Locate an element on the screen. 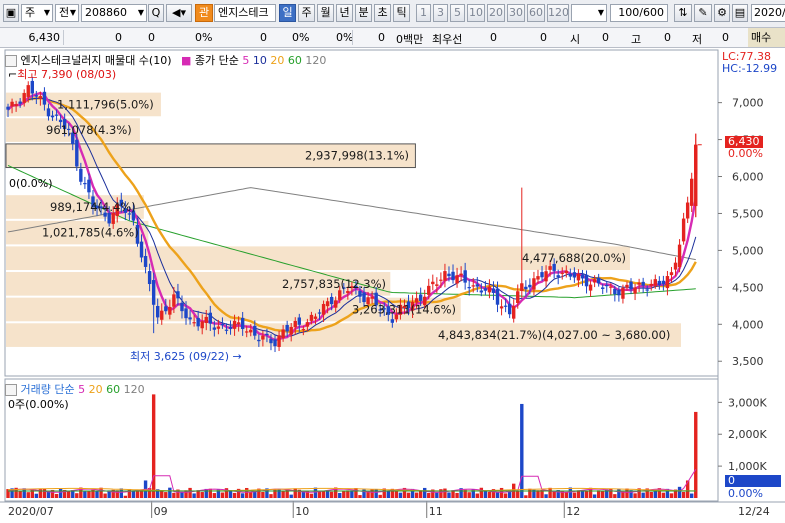 The image size is (785, 523). interval-button-60: 60 is located at coordinates (536, 13).